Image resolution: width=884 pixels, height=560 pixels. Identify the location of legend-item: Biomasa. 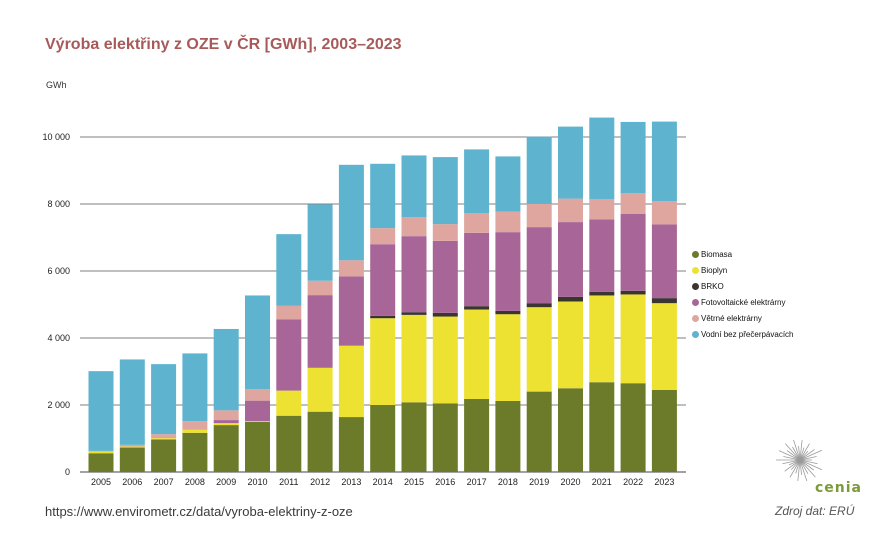
(712, 254).